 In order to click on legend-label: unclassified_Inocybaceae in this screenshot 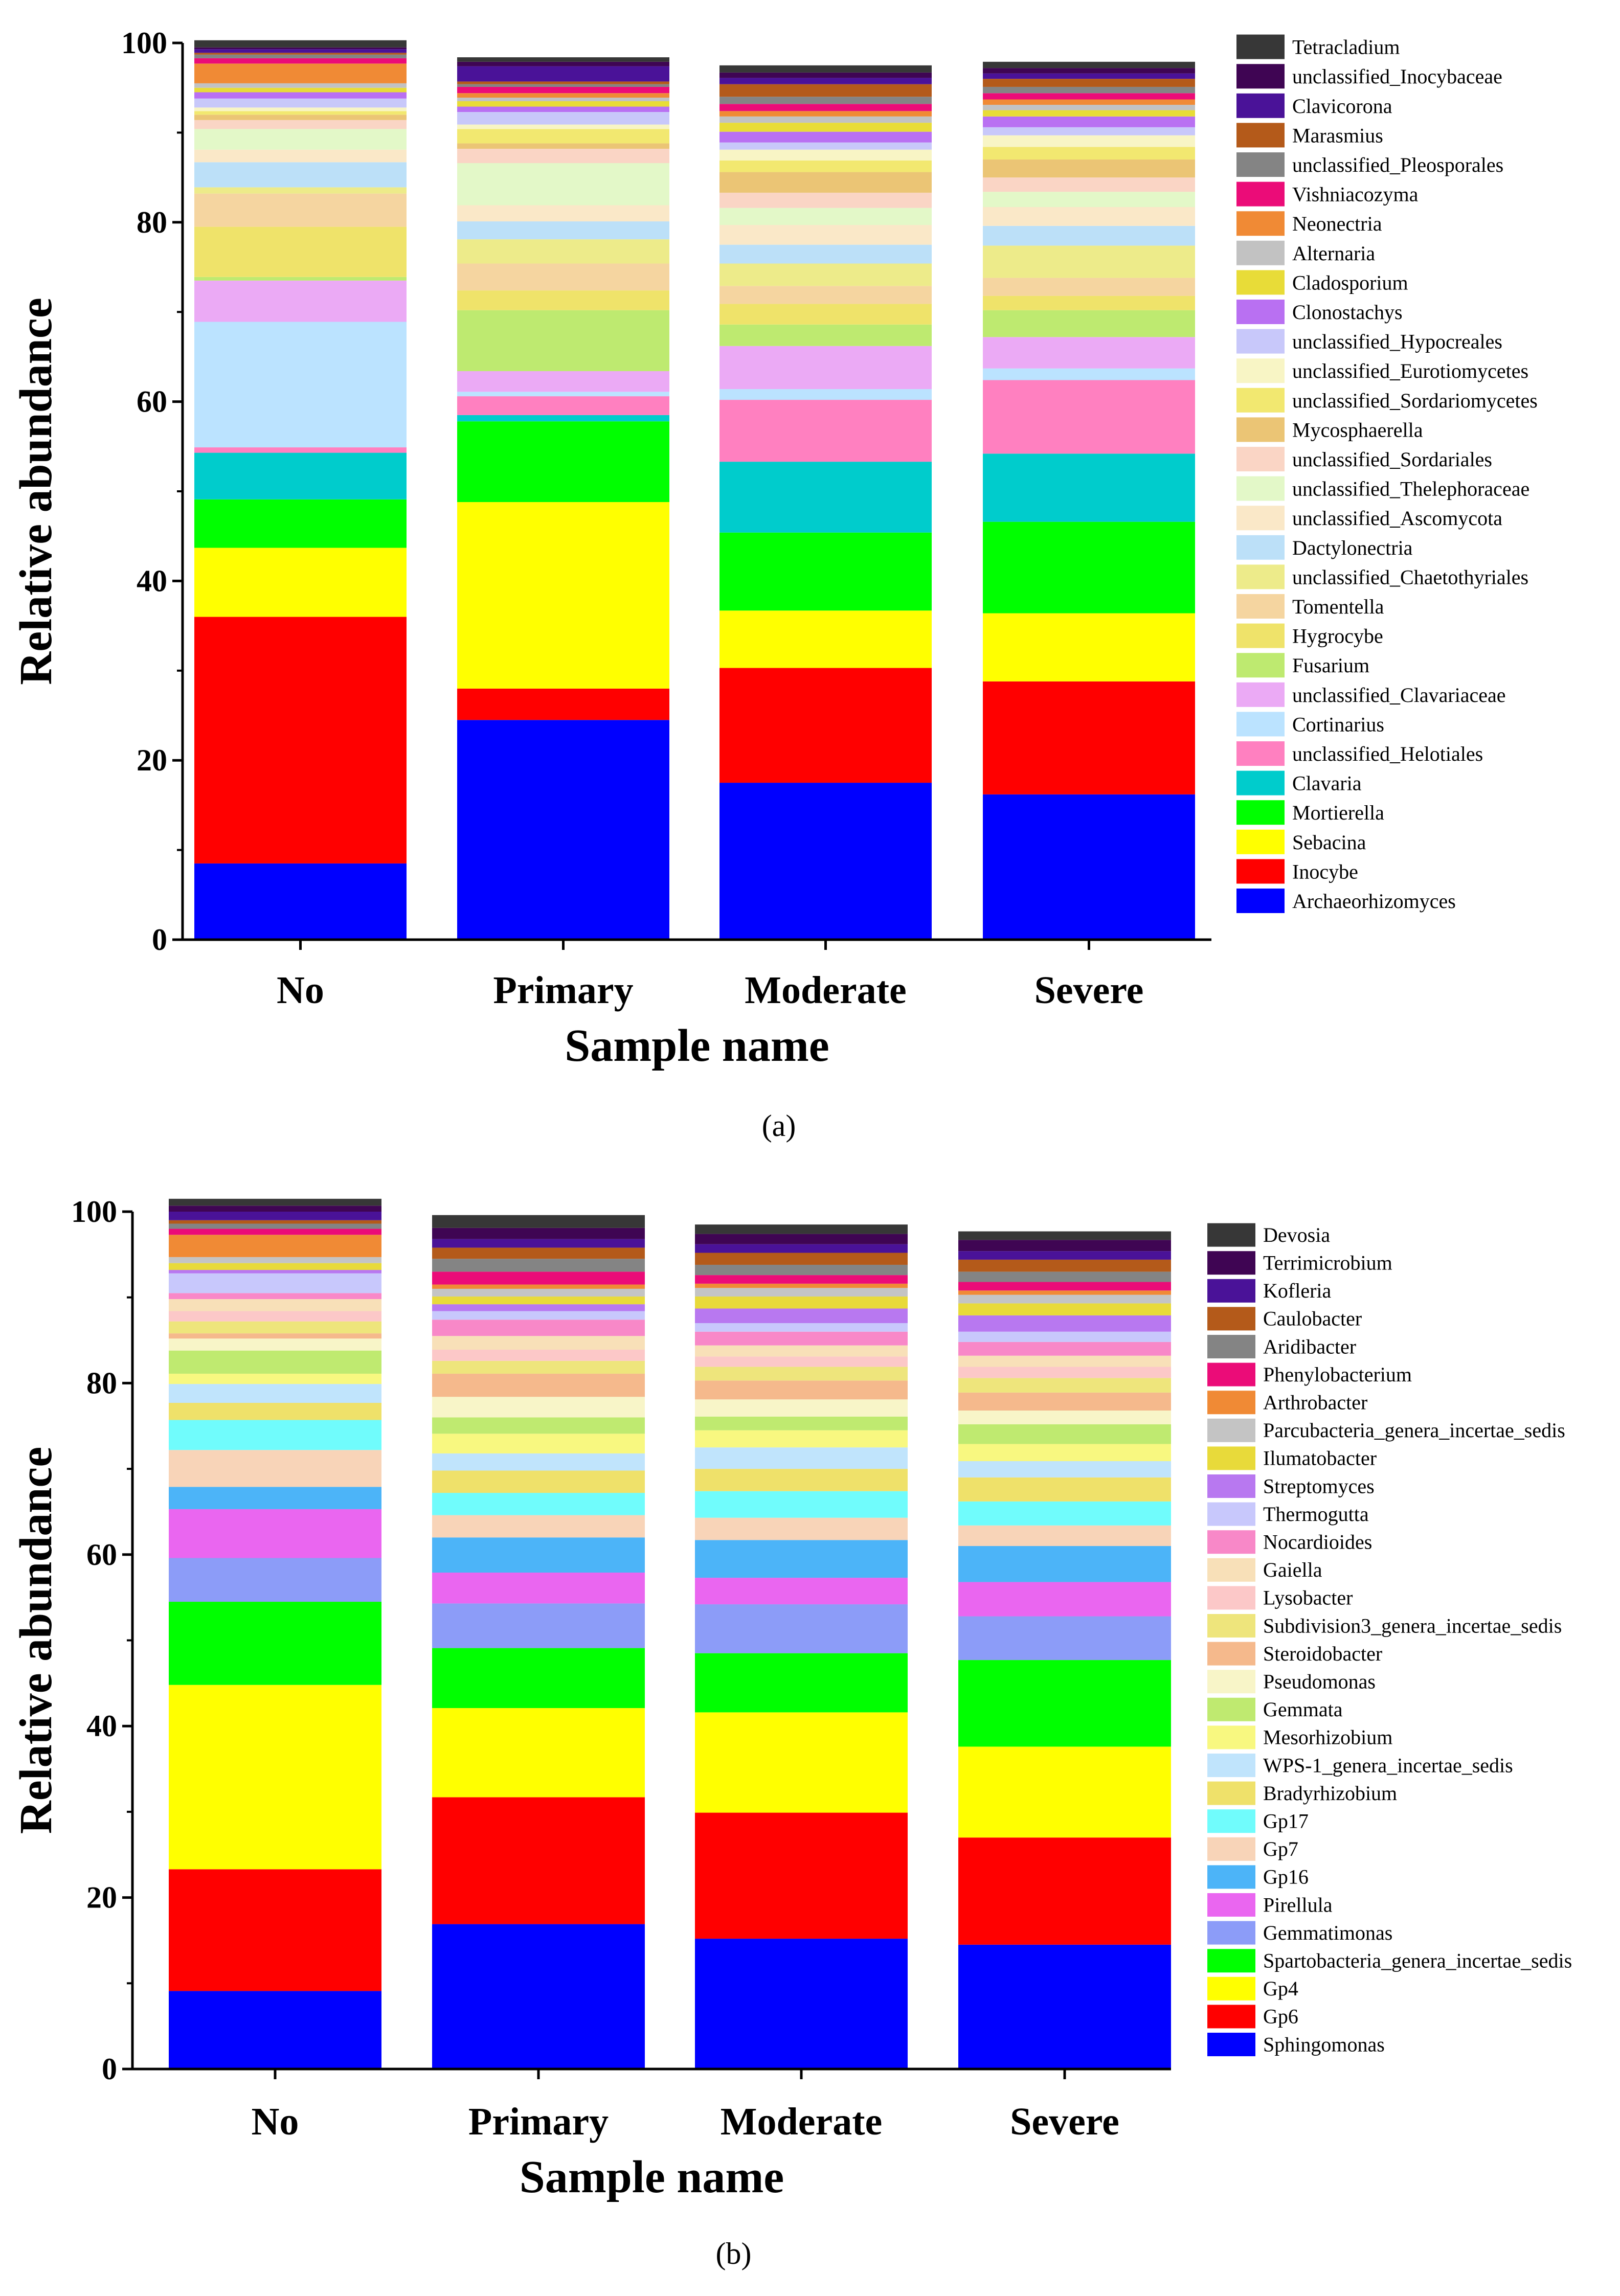, I will do `click(1397, 76)`.